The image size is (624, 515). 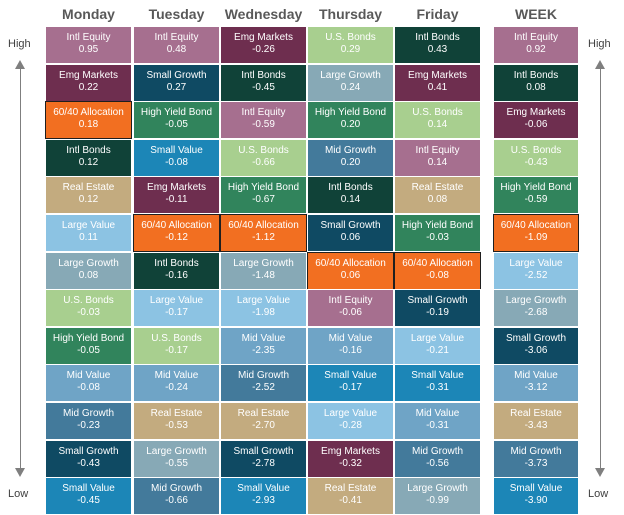 What do you see at coordinates (437, 237) in the screenshot?
I see `return-value: -0.03` at bounding box center [437, 237].